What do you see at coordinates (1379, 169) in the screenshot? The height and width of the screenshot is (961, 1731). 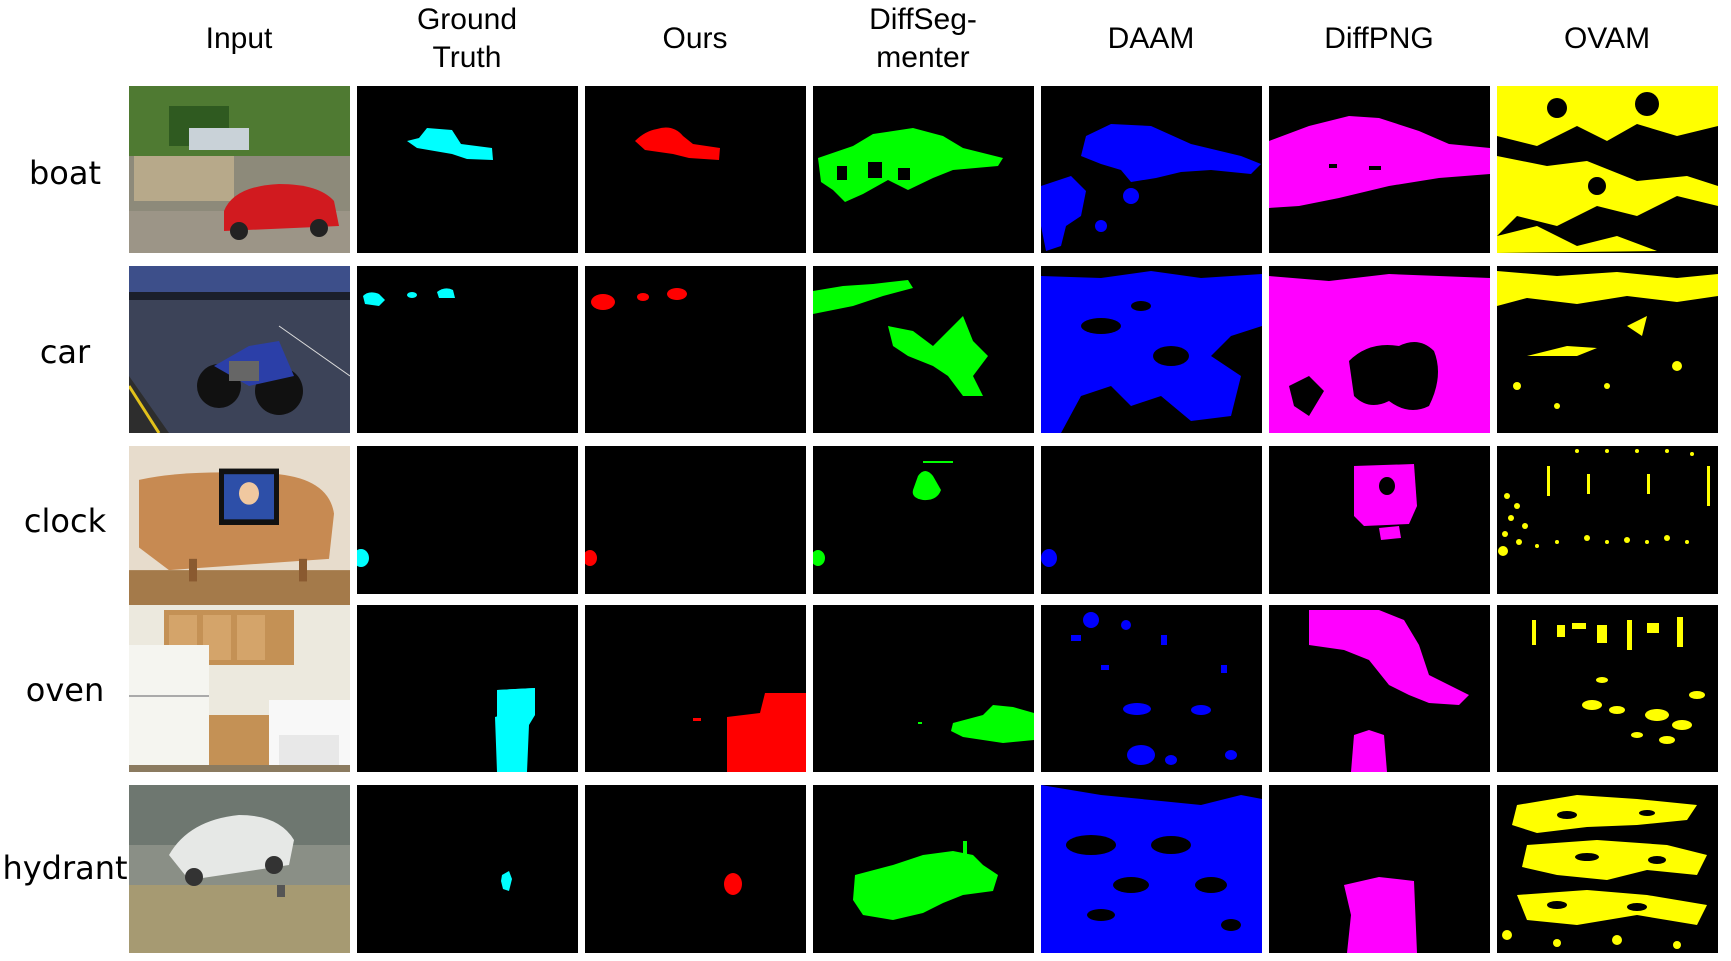 I see `diffpng-mask-boat` at bounding box center [1379, 169].